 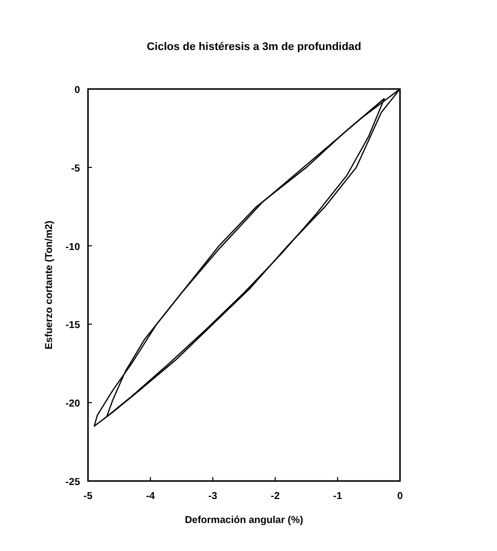 I want to click on x-tick-label: -5, so click(x=88, y=496).